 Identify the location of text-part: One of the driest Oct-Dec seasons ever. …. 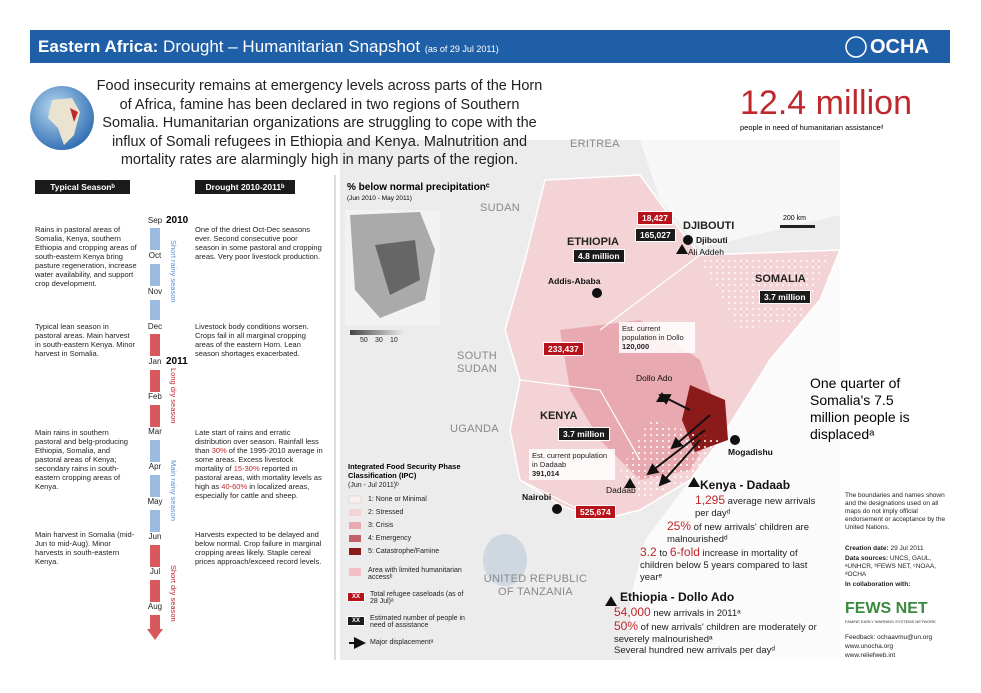
(258, 243).